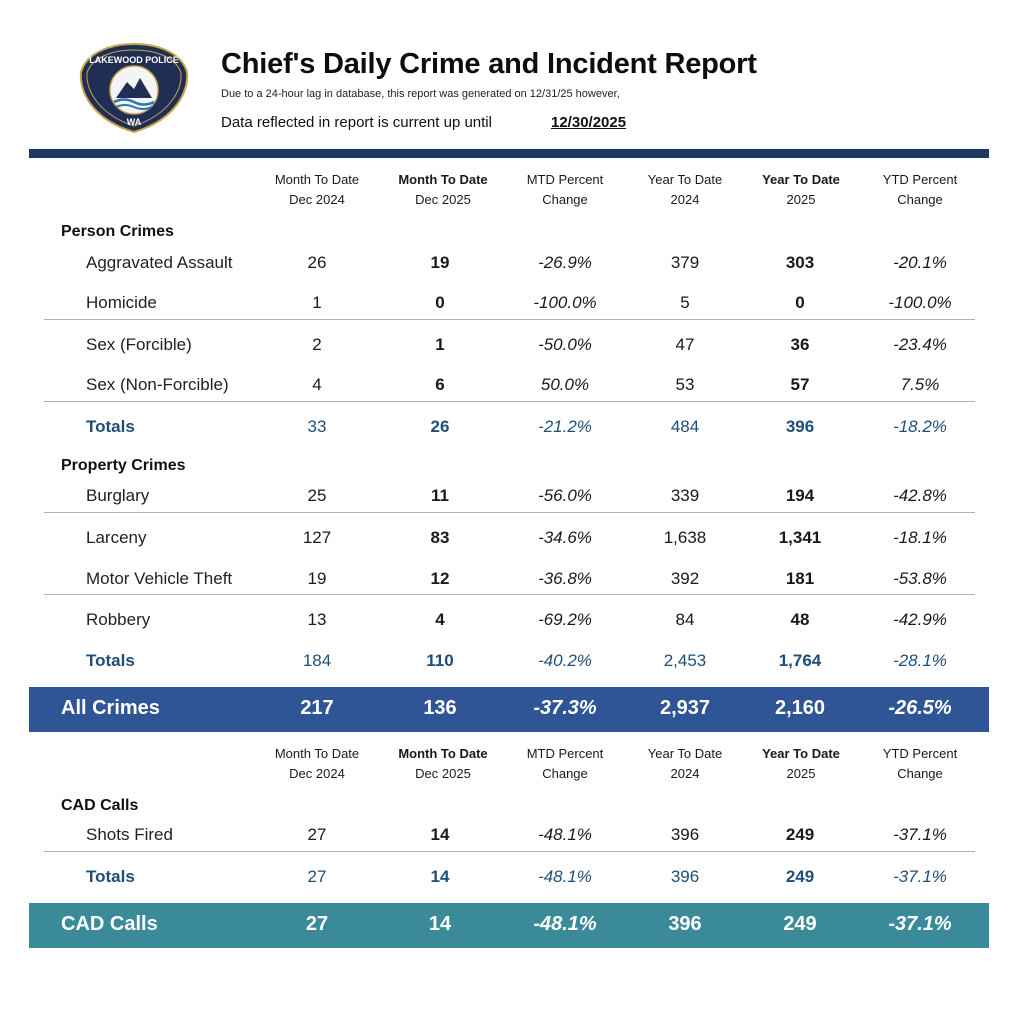 This screenshot has width=1017, height=1019. I want to click on row-label: Shots Fired, so click(129, 834).